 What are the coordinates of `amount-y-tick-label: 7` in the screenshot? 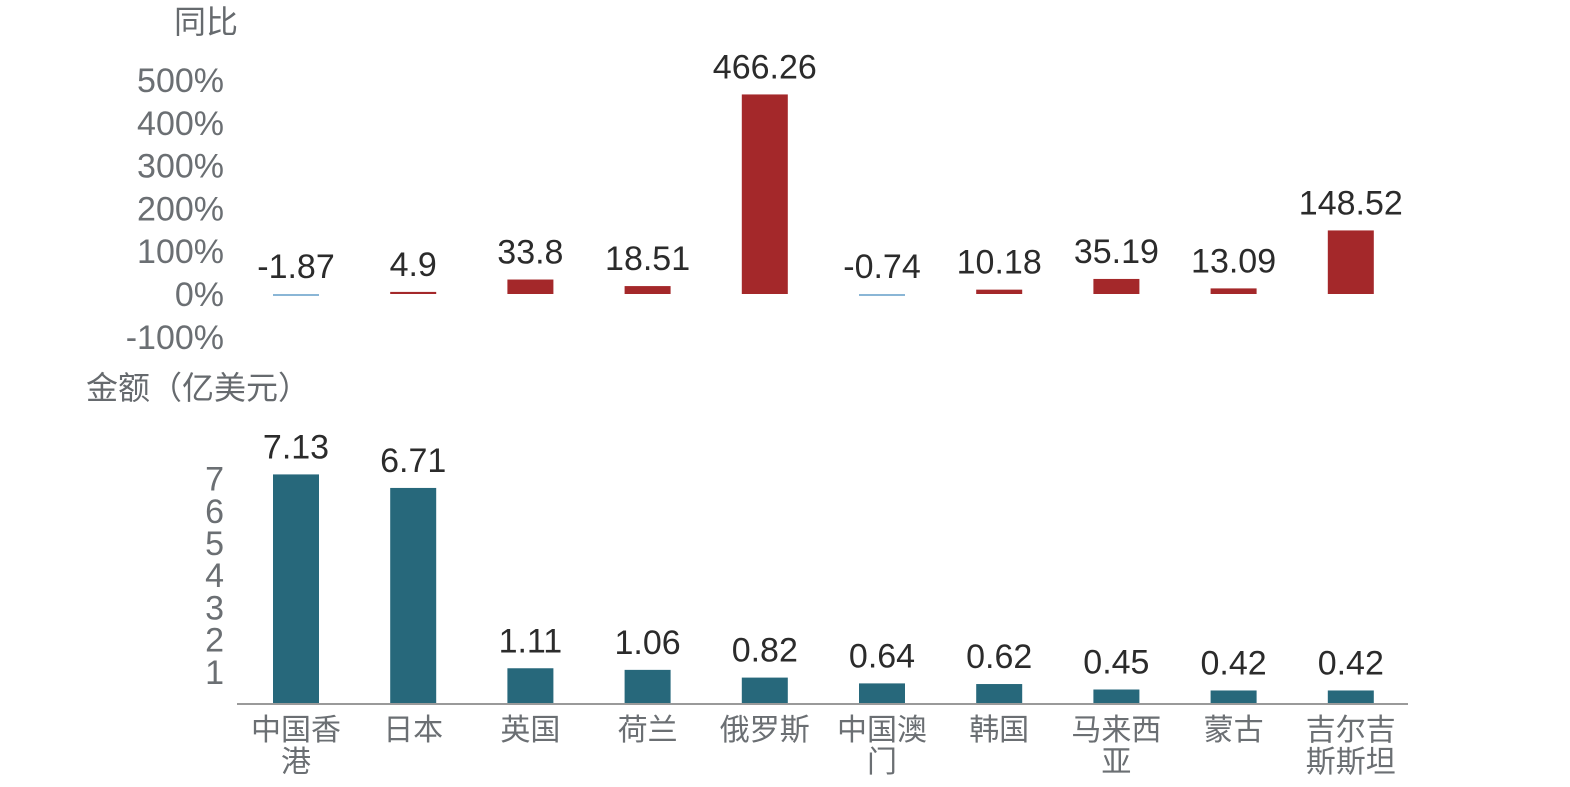 It's located at (214, 480).